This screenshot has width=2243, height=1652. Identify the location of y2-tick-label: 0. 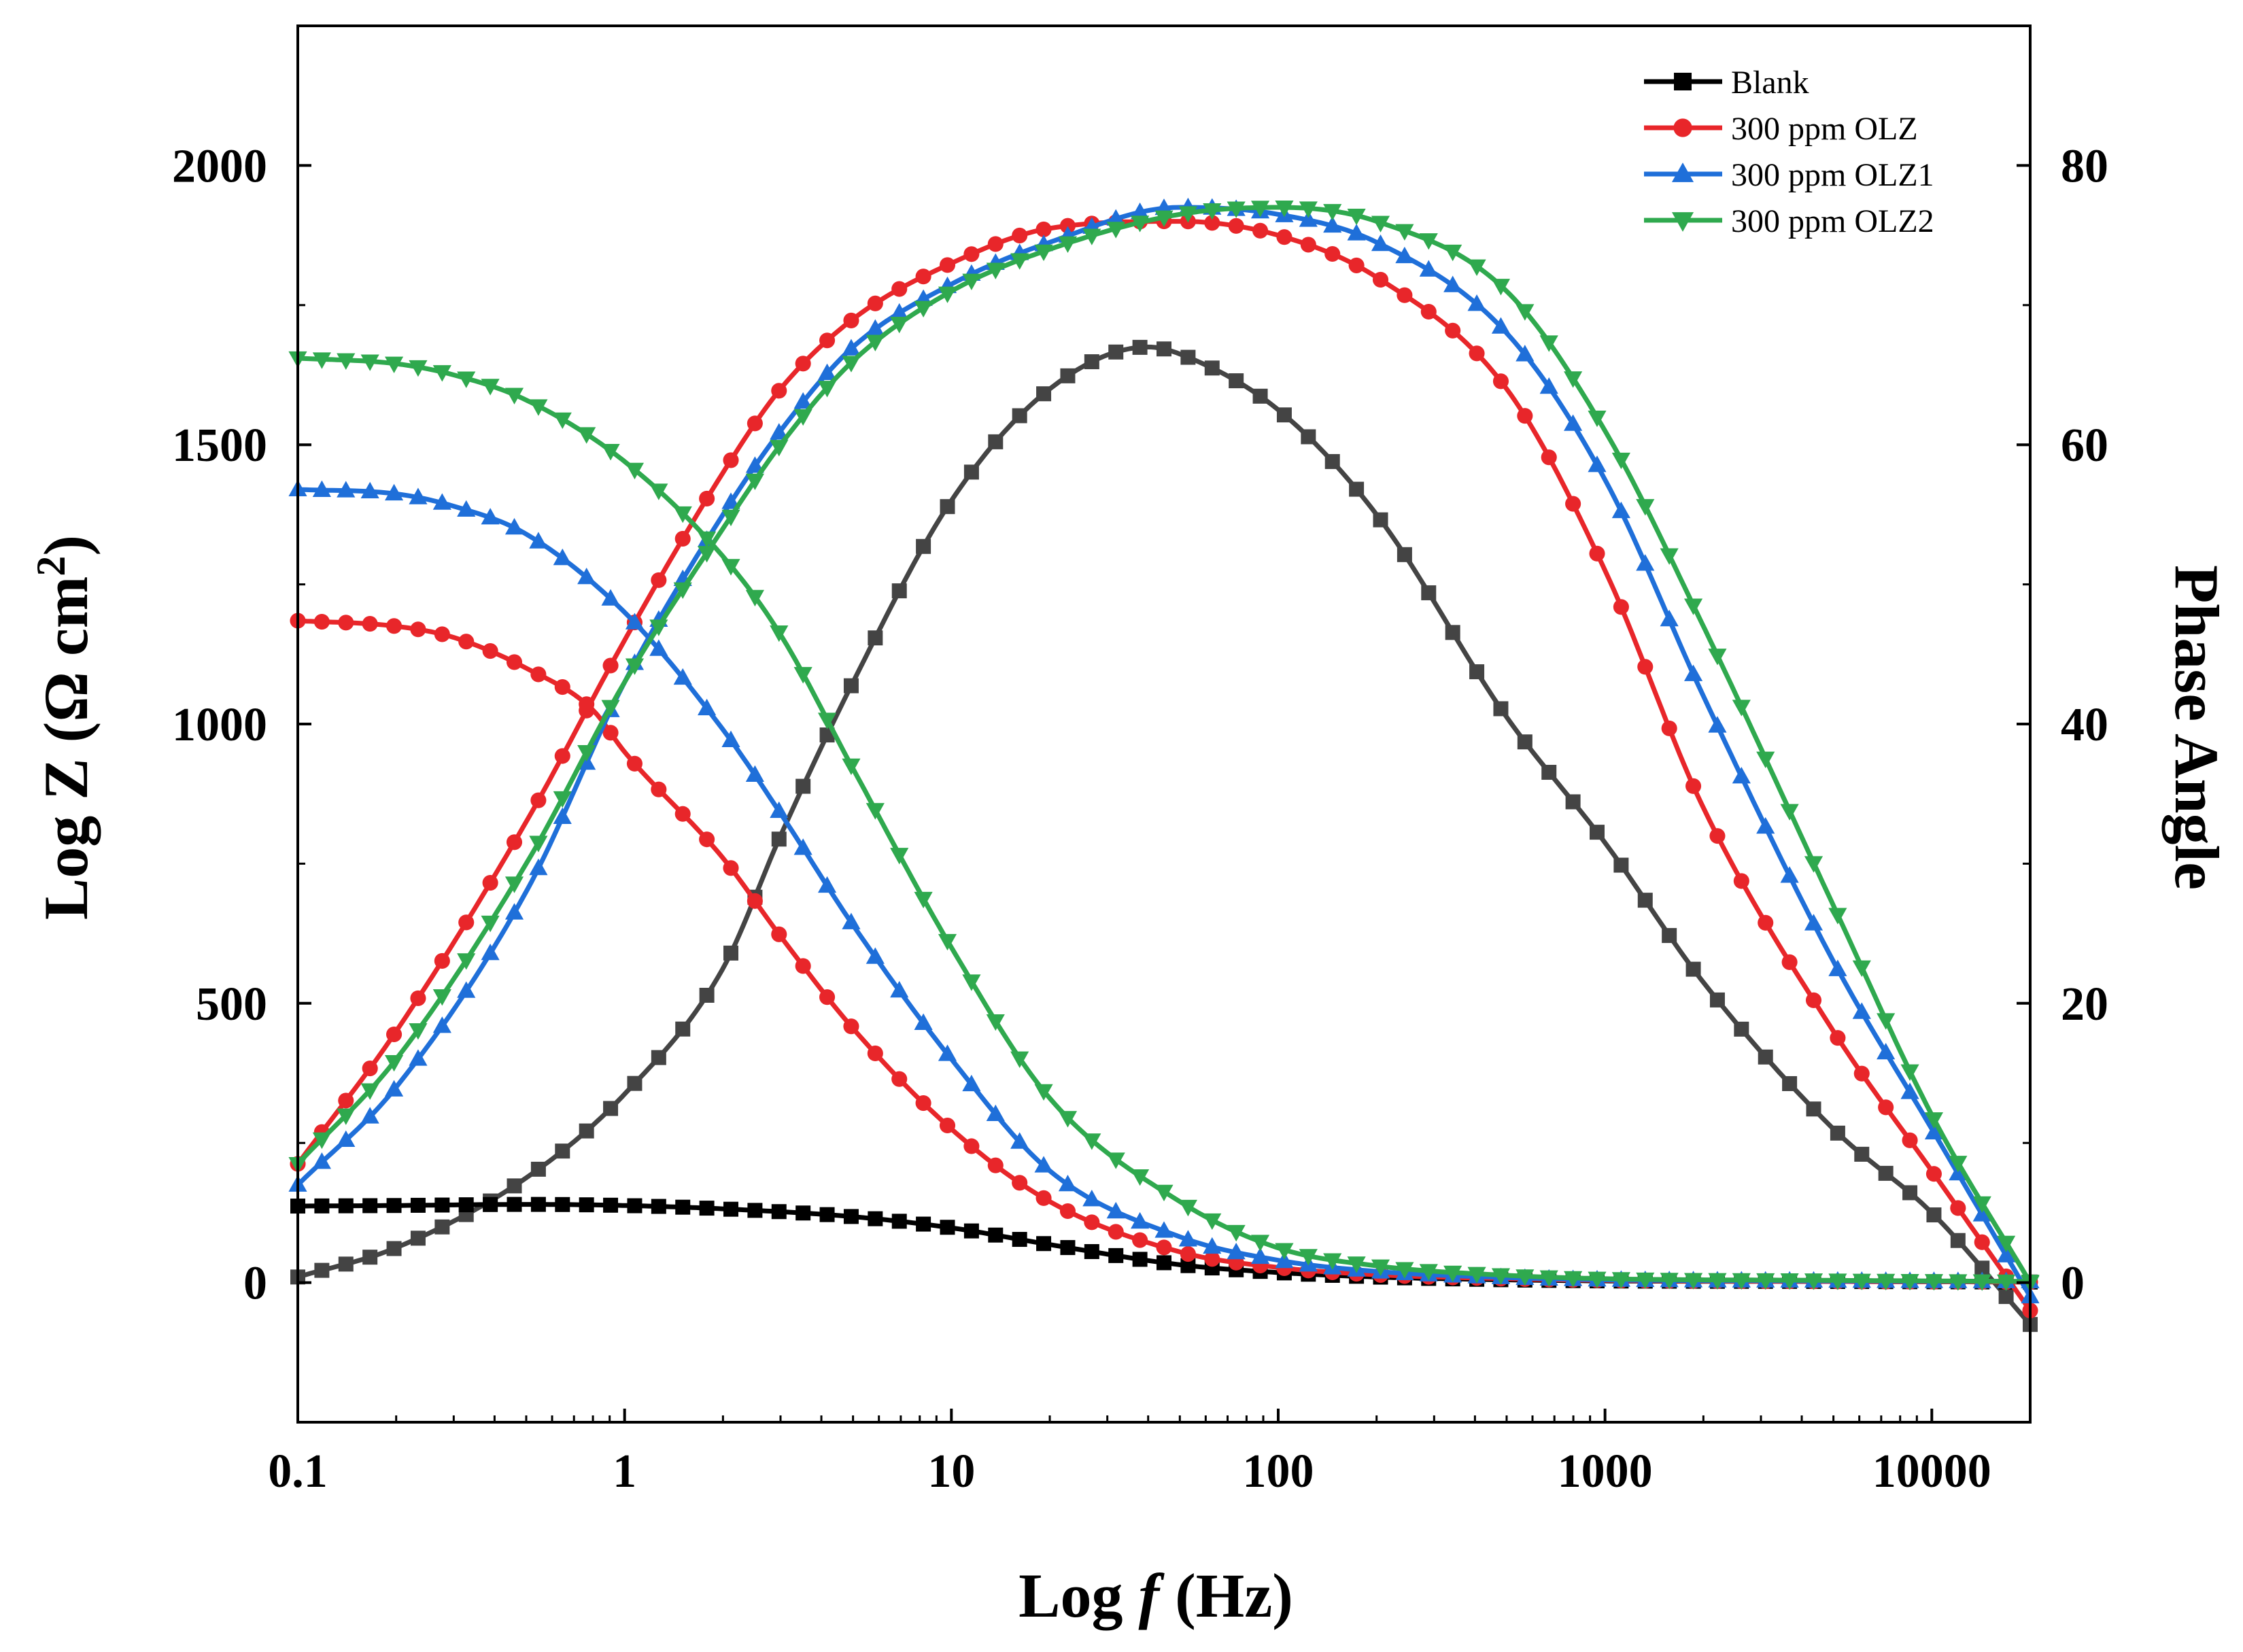
(2073, 1284).